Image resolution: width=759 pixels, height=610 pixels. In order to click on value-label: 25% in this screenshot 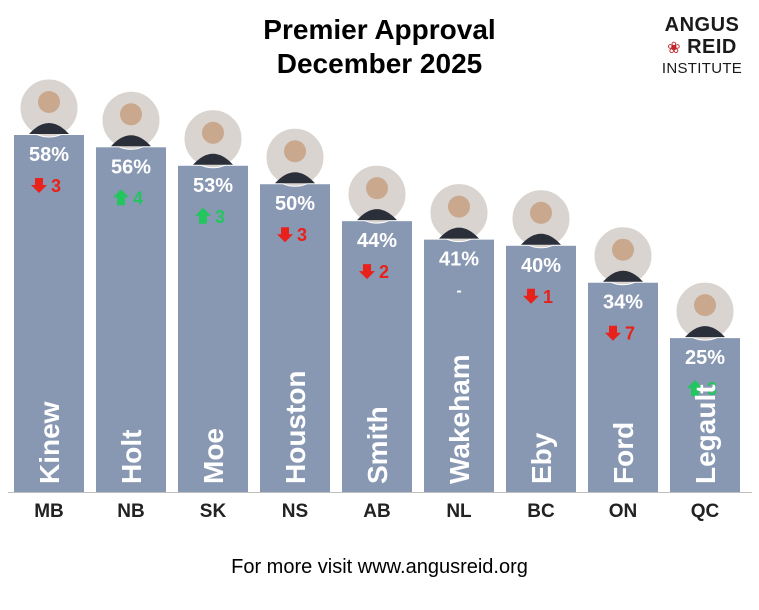, I will do `click(705, 358)`.